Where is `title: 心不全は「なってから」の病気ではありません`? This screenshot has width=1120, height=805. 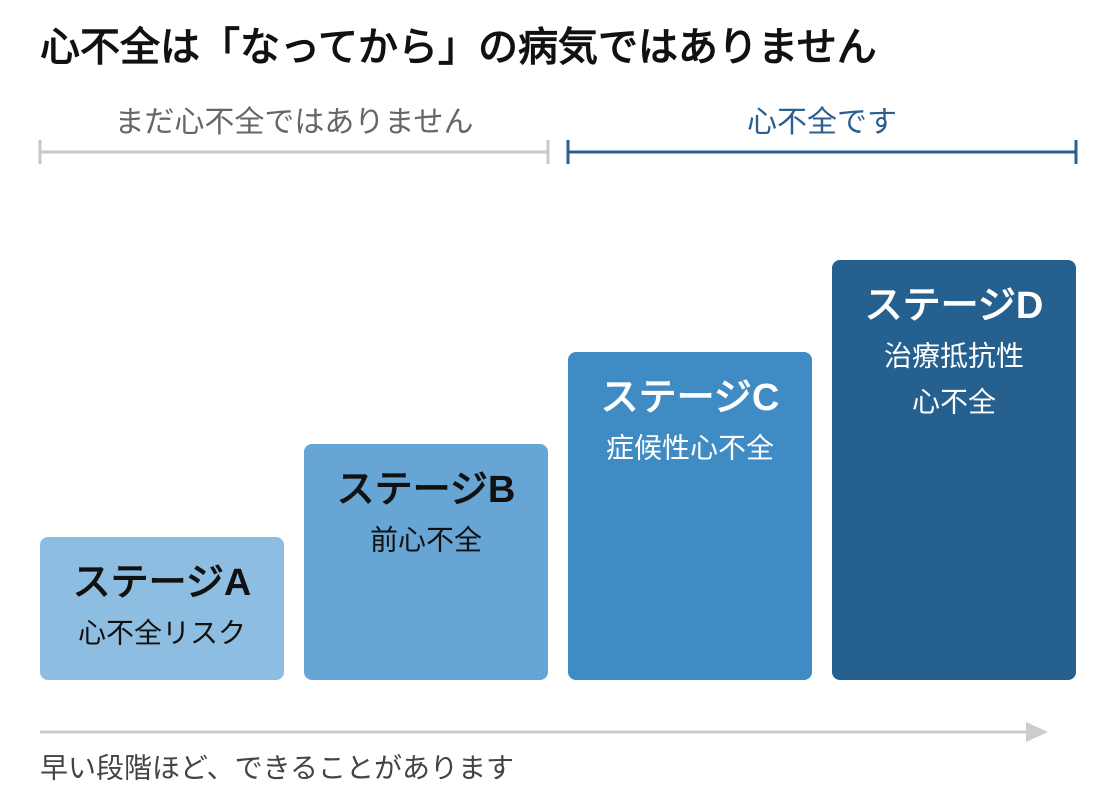 title: 心不全は「なってから」の病気ではありません is located at coordinates (458, 47).